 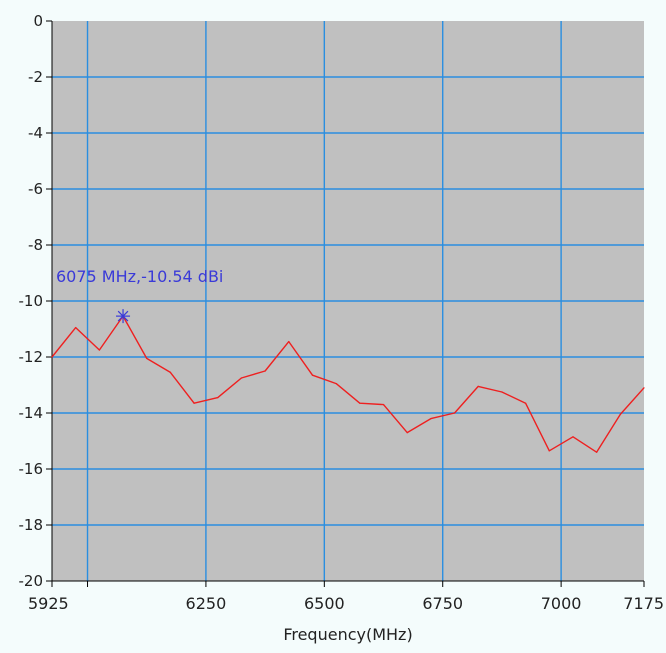 What do you see at coordinates (35, 189) in the screenshot?
I see `y-tick-label: -6` at bounding box center [35, 189].